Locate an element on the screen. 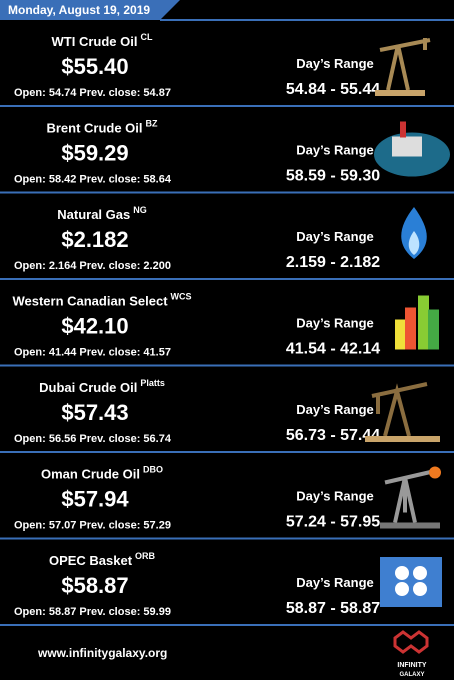 This screenshot has width=454, height=680. open-close: Open: 2.164 Prev. close: 2.200 is located at coordinates (92, 266).